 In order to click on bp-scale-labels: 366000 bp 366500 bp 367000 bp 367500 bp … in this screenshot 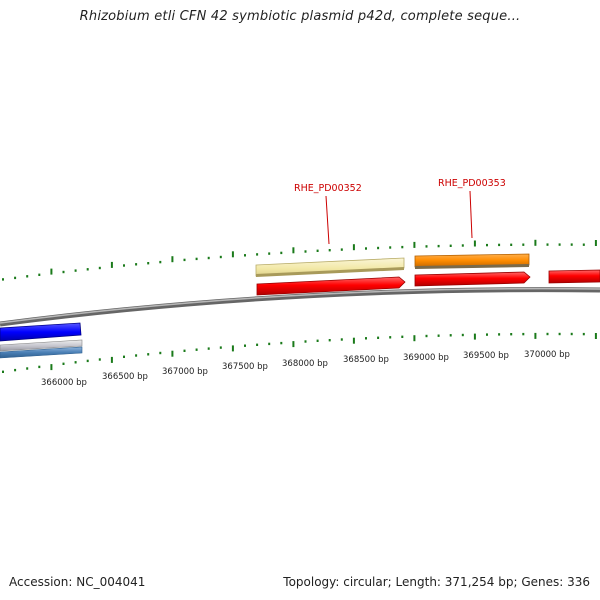, I will do `click(305, 369)`.